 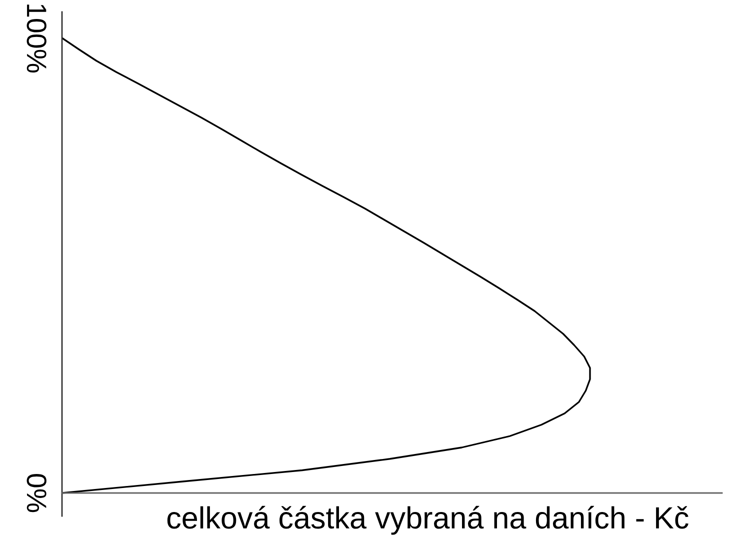 What do you see at coordinates (36, 493) in the screenshot?
I see `y-tick-label: 0%` at bounding box center [36, 493].